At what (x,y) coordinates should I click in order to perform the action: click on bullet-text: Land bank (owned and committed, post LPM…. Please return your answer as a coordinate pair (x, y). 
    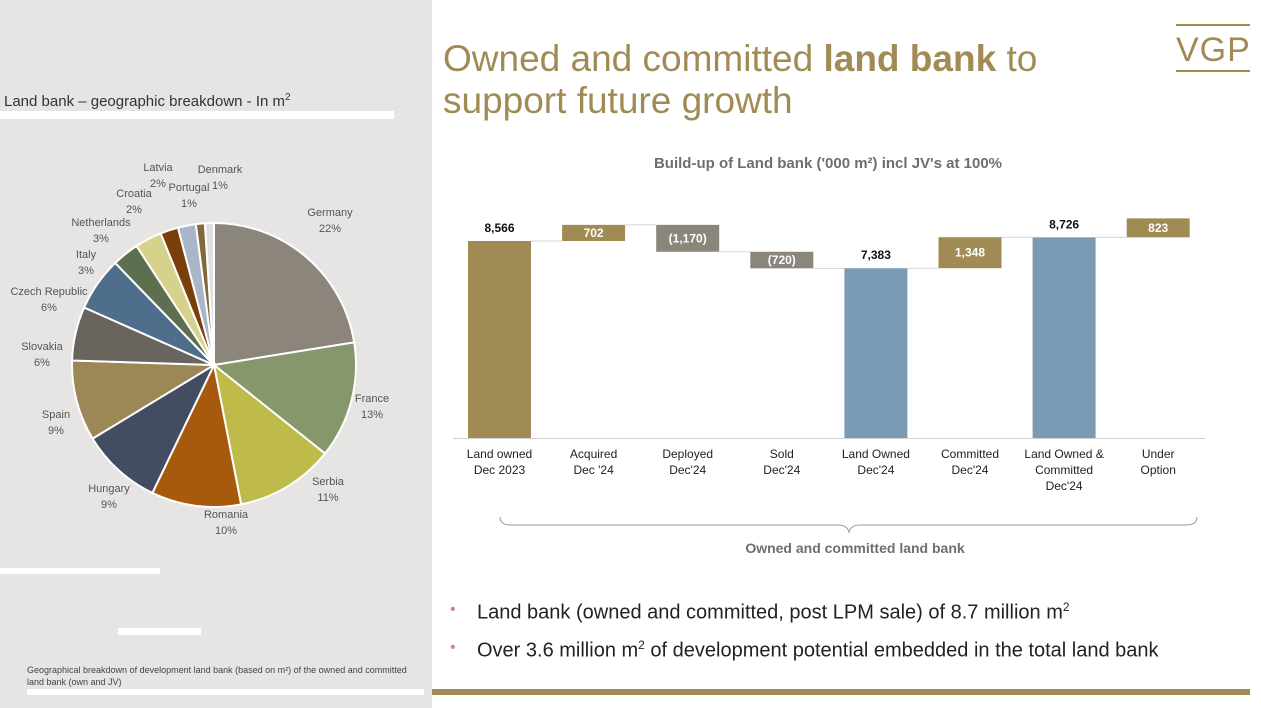
    Looking at the image, I should click on (770, 612).